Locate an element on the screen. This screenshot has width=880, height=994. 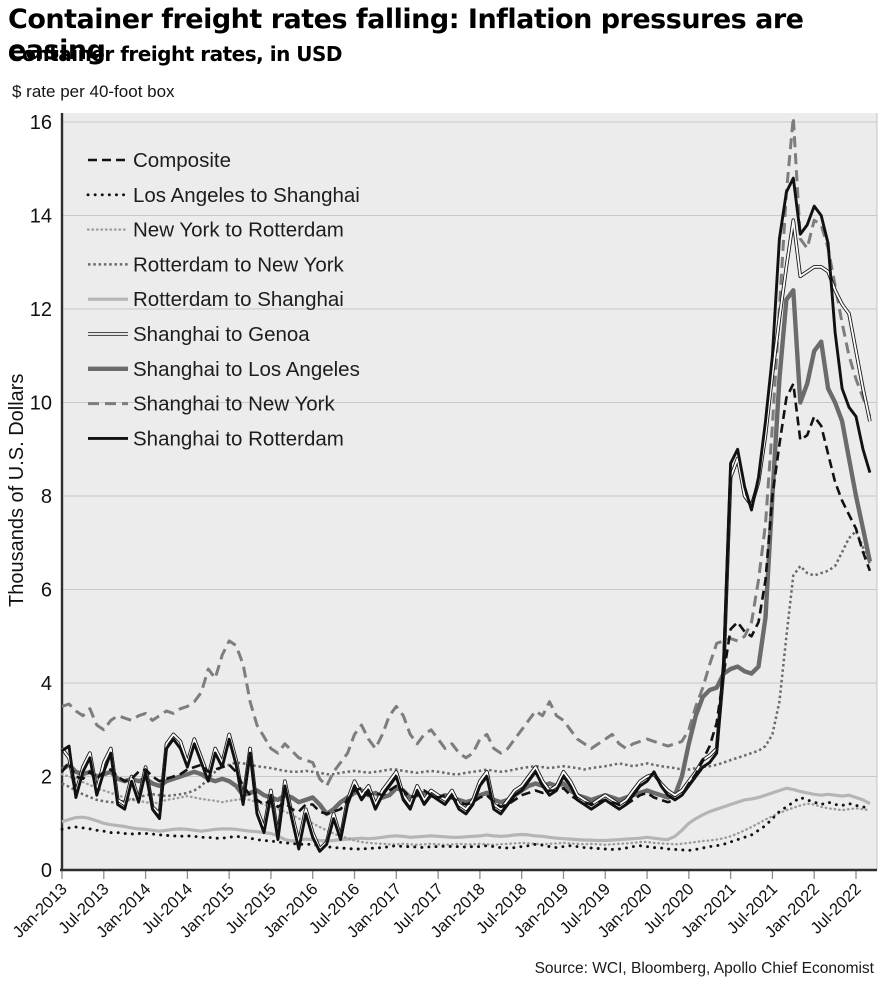
legend-label-rotterdam-new-york: Rotterdam to New York is located at coordinates (239, 264).